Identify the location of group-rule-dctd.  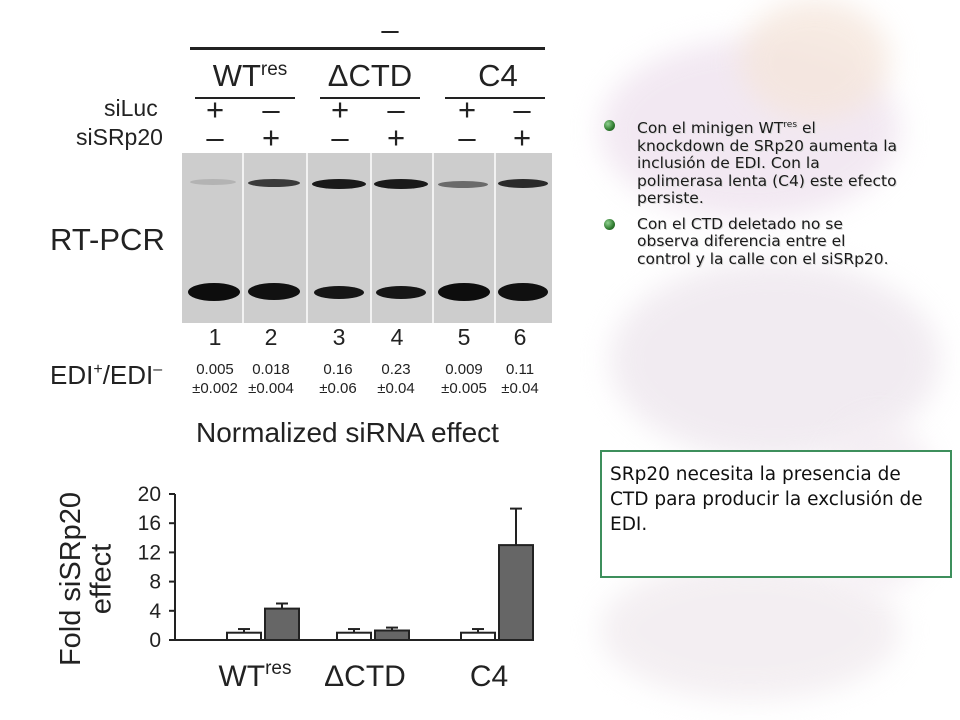
(370, 98).